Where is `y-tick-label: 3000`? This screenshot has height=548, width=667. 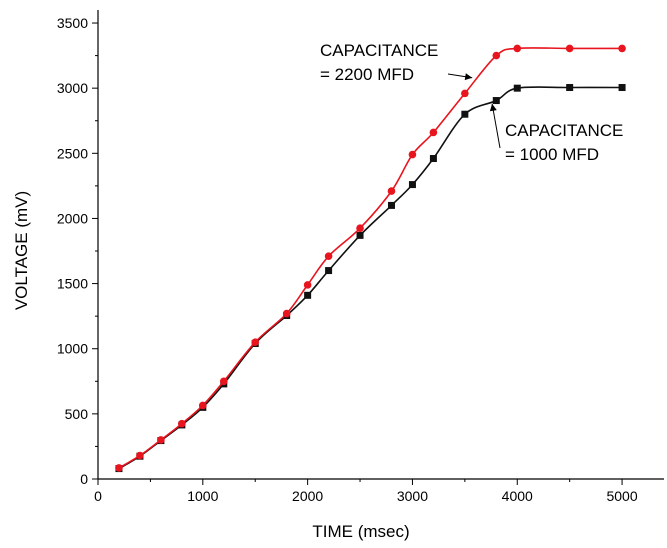 y-tick-label: 3000 is located at coordinates (72, 88).